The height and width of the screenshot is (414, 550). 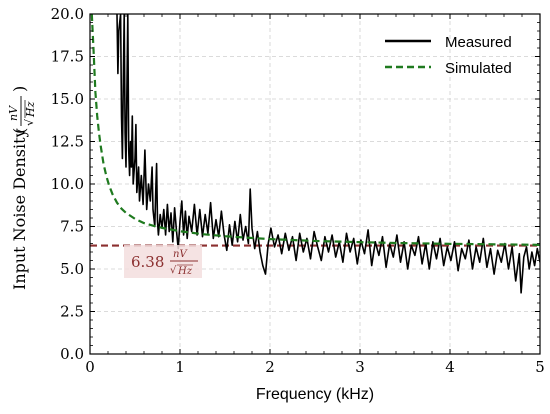 I want to click on y-axis-label-close-paren: ), so click(x=19, y=89).